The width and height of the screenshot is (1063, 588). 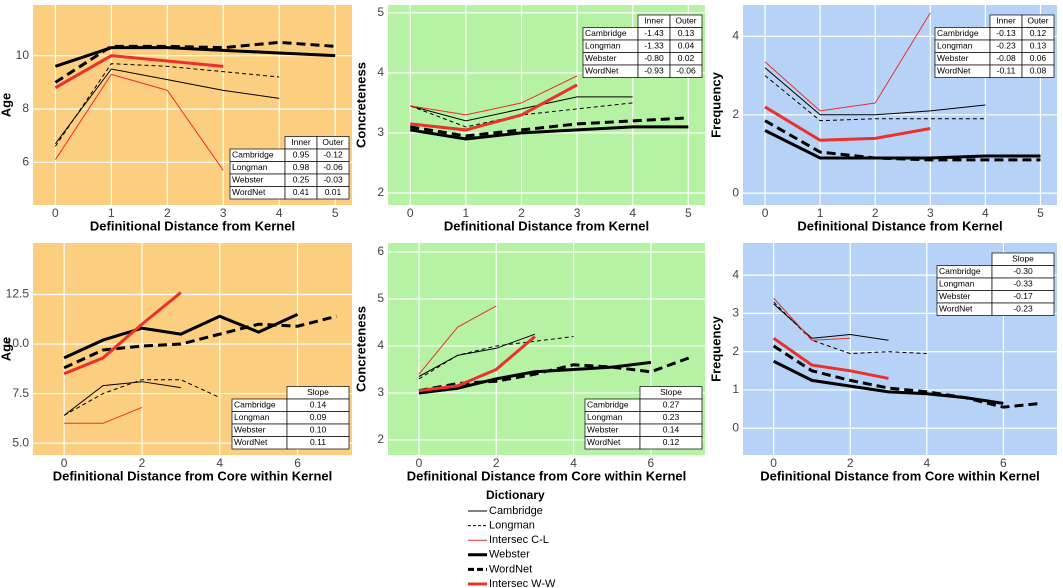 What do you see at coordinates (515, 495) in the screenshot?
I see `legend-title: Dictionary` at bounding box center [515, 495].